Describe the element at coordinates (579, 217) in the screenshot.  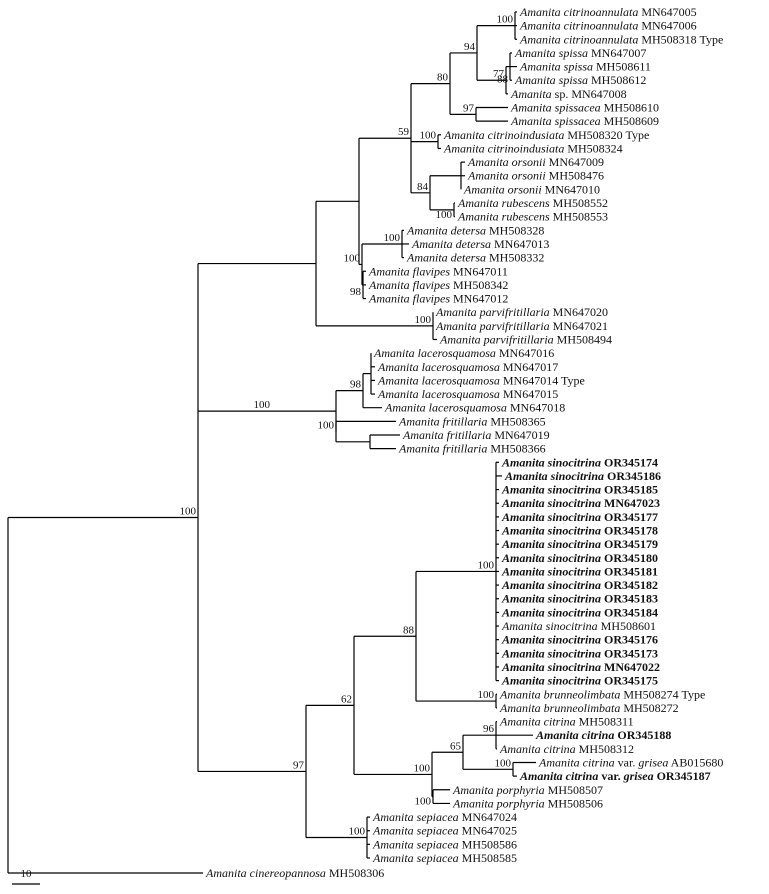
I see `taxon-accession: MH508553` at that location.